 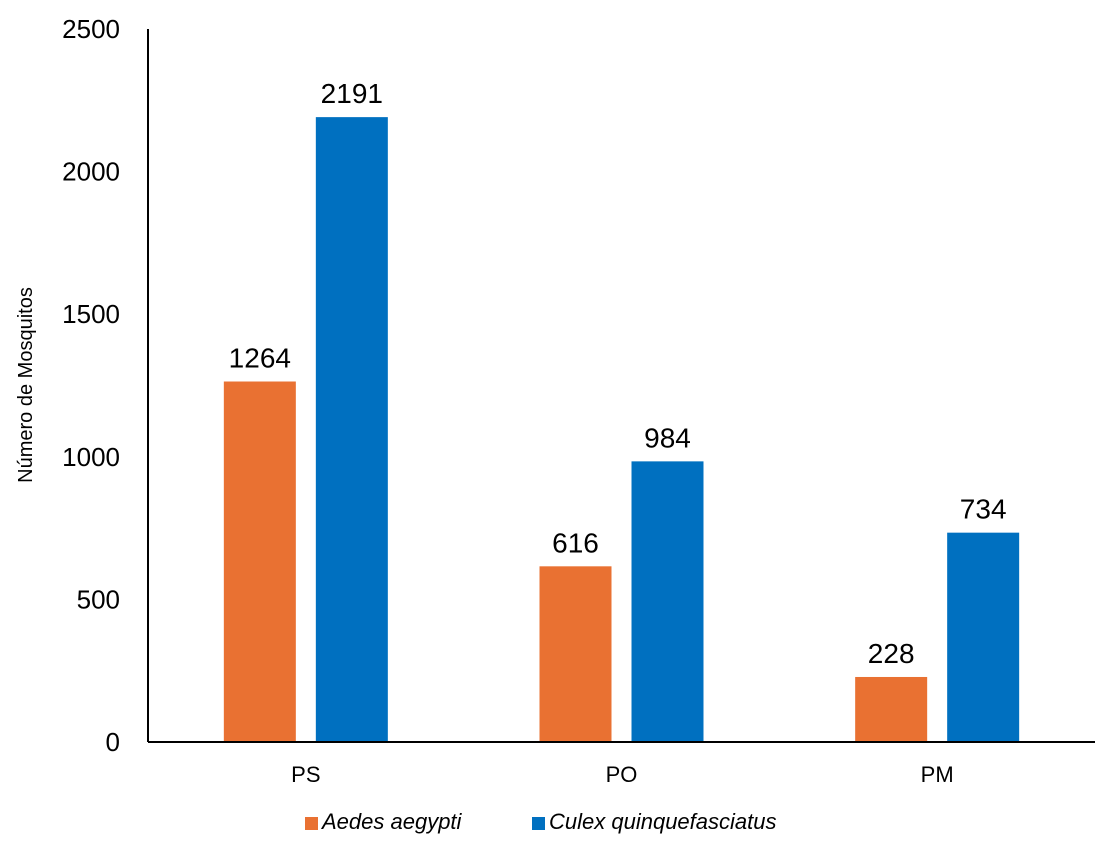 What do you see at coordinates (575, 542) in the screenshot?
I see `data-label: 616` at bounding box center [575, 542].